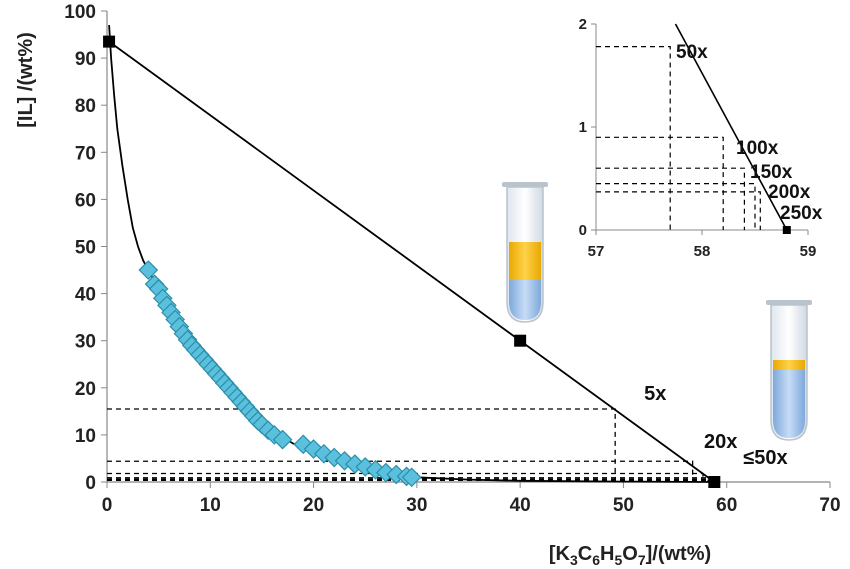 This screenshot has width=850, height=569. I want to click on y-tick-label: 0, so click(90, 483).